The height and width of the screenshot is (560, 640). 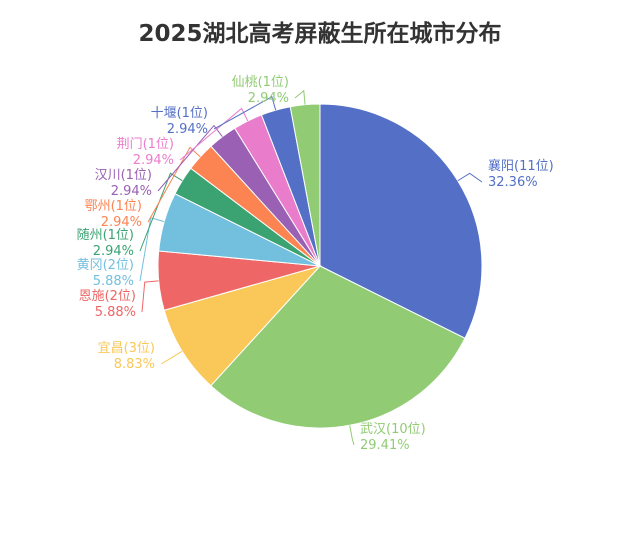 I want to click on slice-percent-label: 32.36%, so click(x=513, y=182).